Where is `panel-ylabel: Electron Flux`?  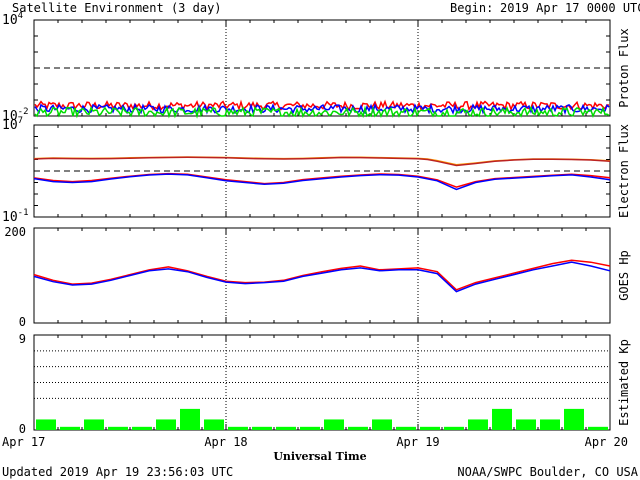
panel-ylabel: Electron Flux is located at coordinates (624, 171).